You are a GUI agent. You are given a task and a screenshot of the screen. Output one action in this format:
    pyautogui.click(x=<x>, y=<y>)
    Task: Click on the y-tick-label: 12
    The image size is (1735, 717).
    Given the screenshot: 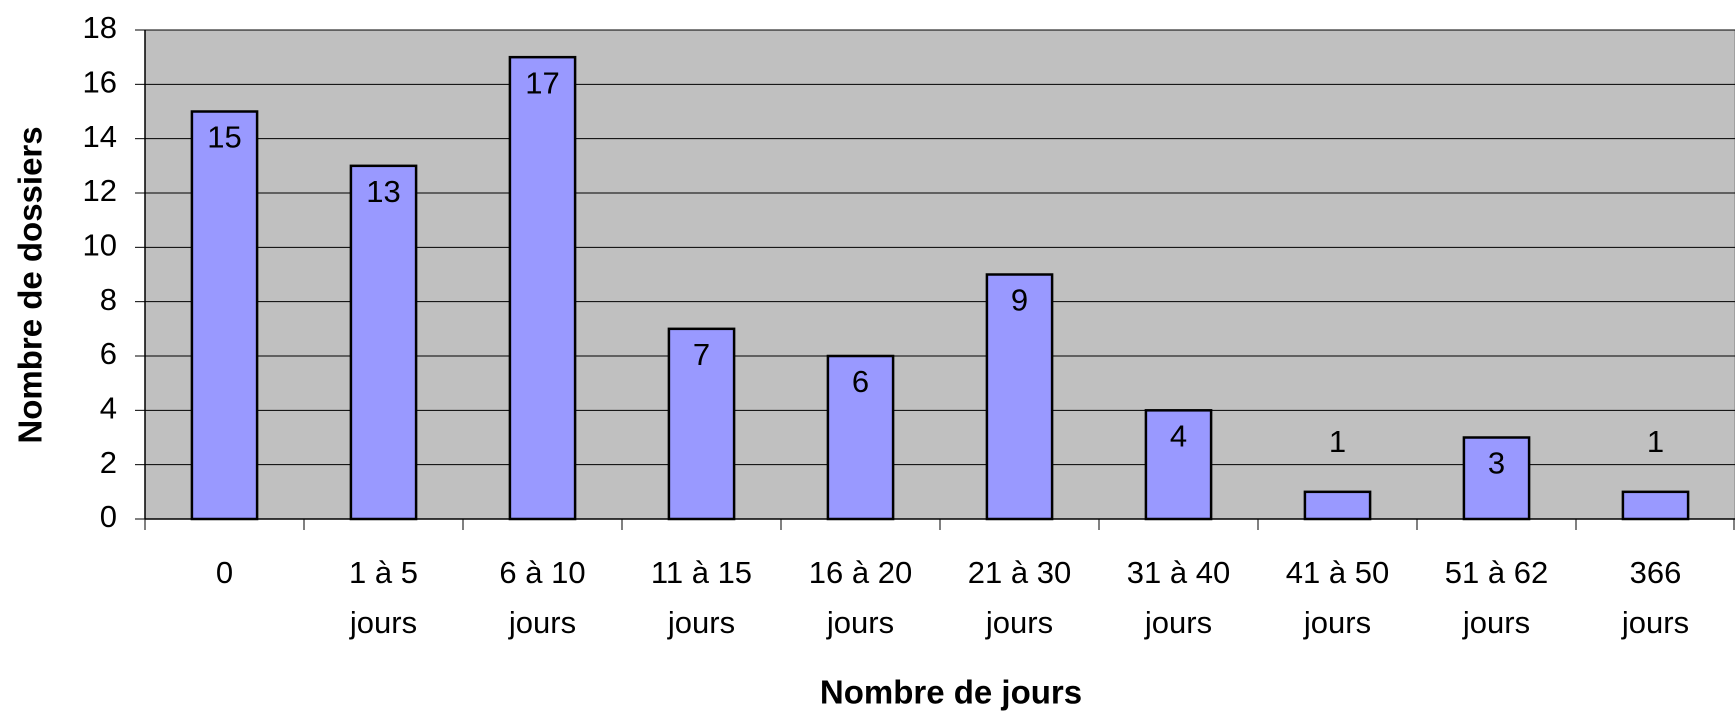 What is the action you would take?
    pyautogui.click(x=100, y=190)
    